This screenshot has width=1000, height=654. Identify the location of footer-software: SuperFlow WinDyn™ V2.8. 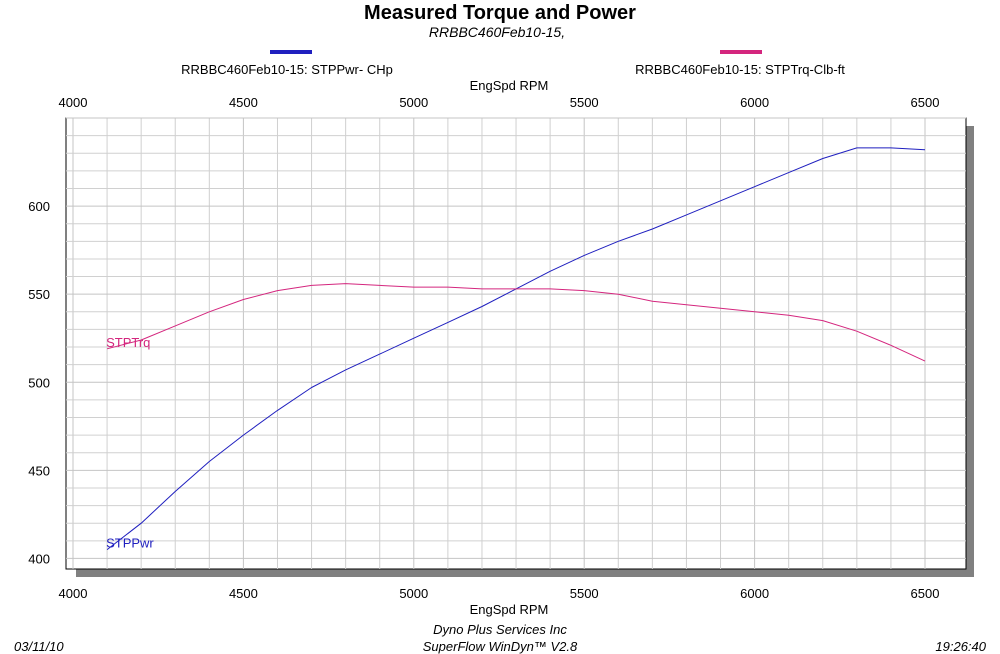
(500, 646).